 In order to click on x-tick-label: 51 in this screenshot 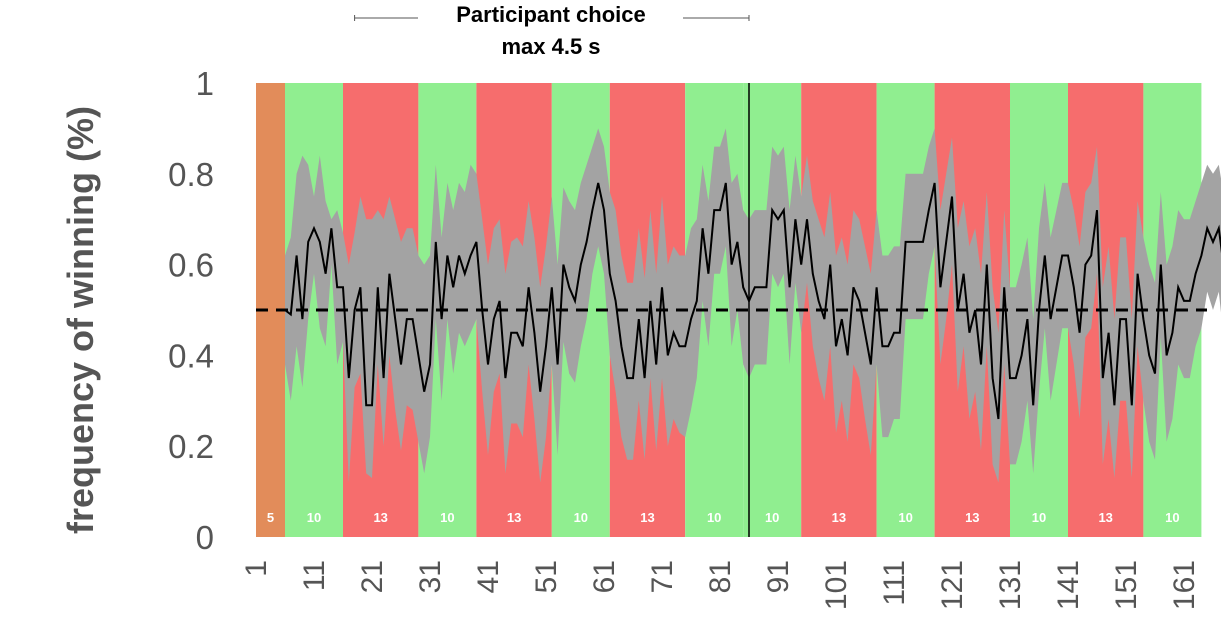, I will do `click(546, 576)`.